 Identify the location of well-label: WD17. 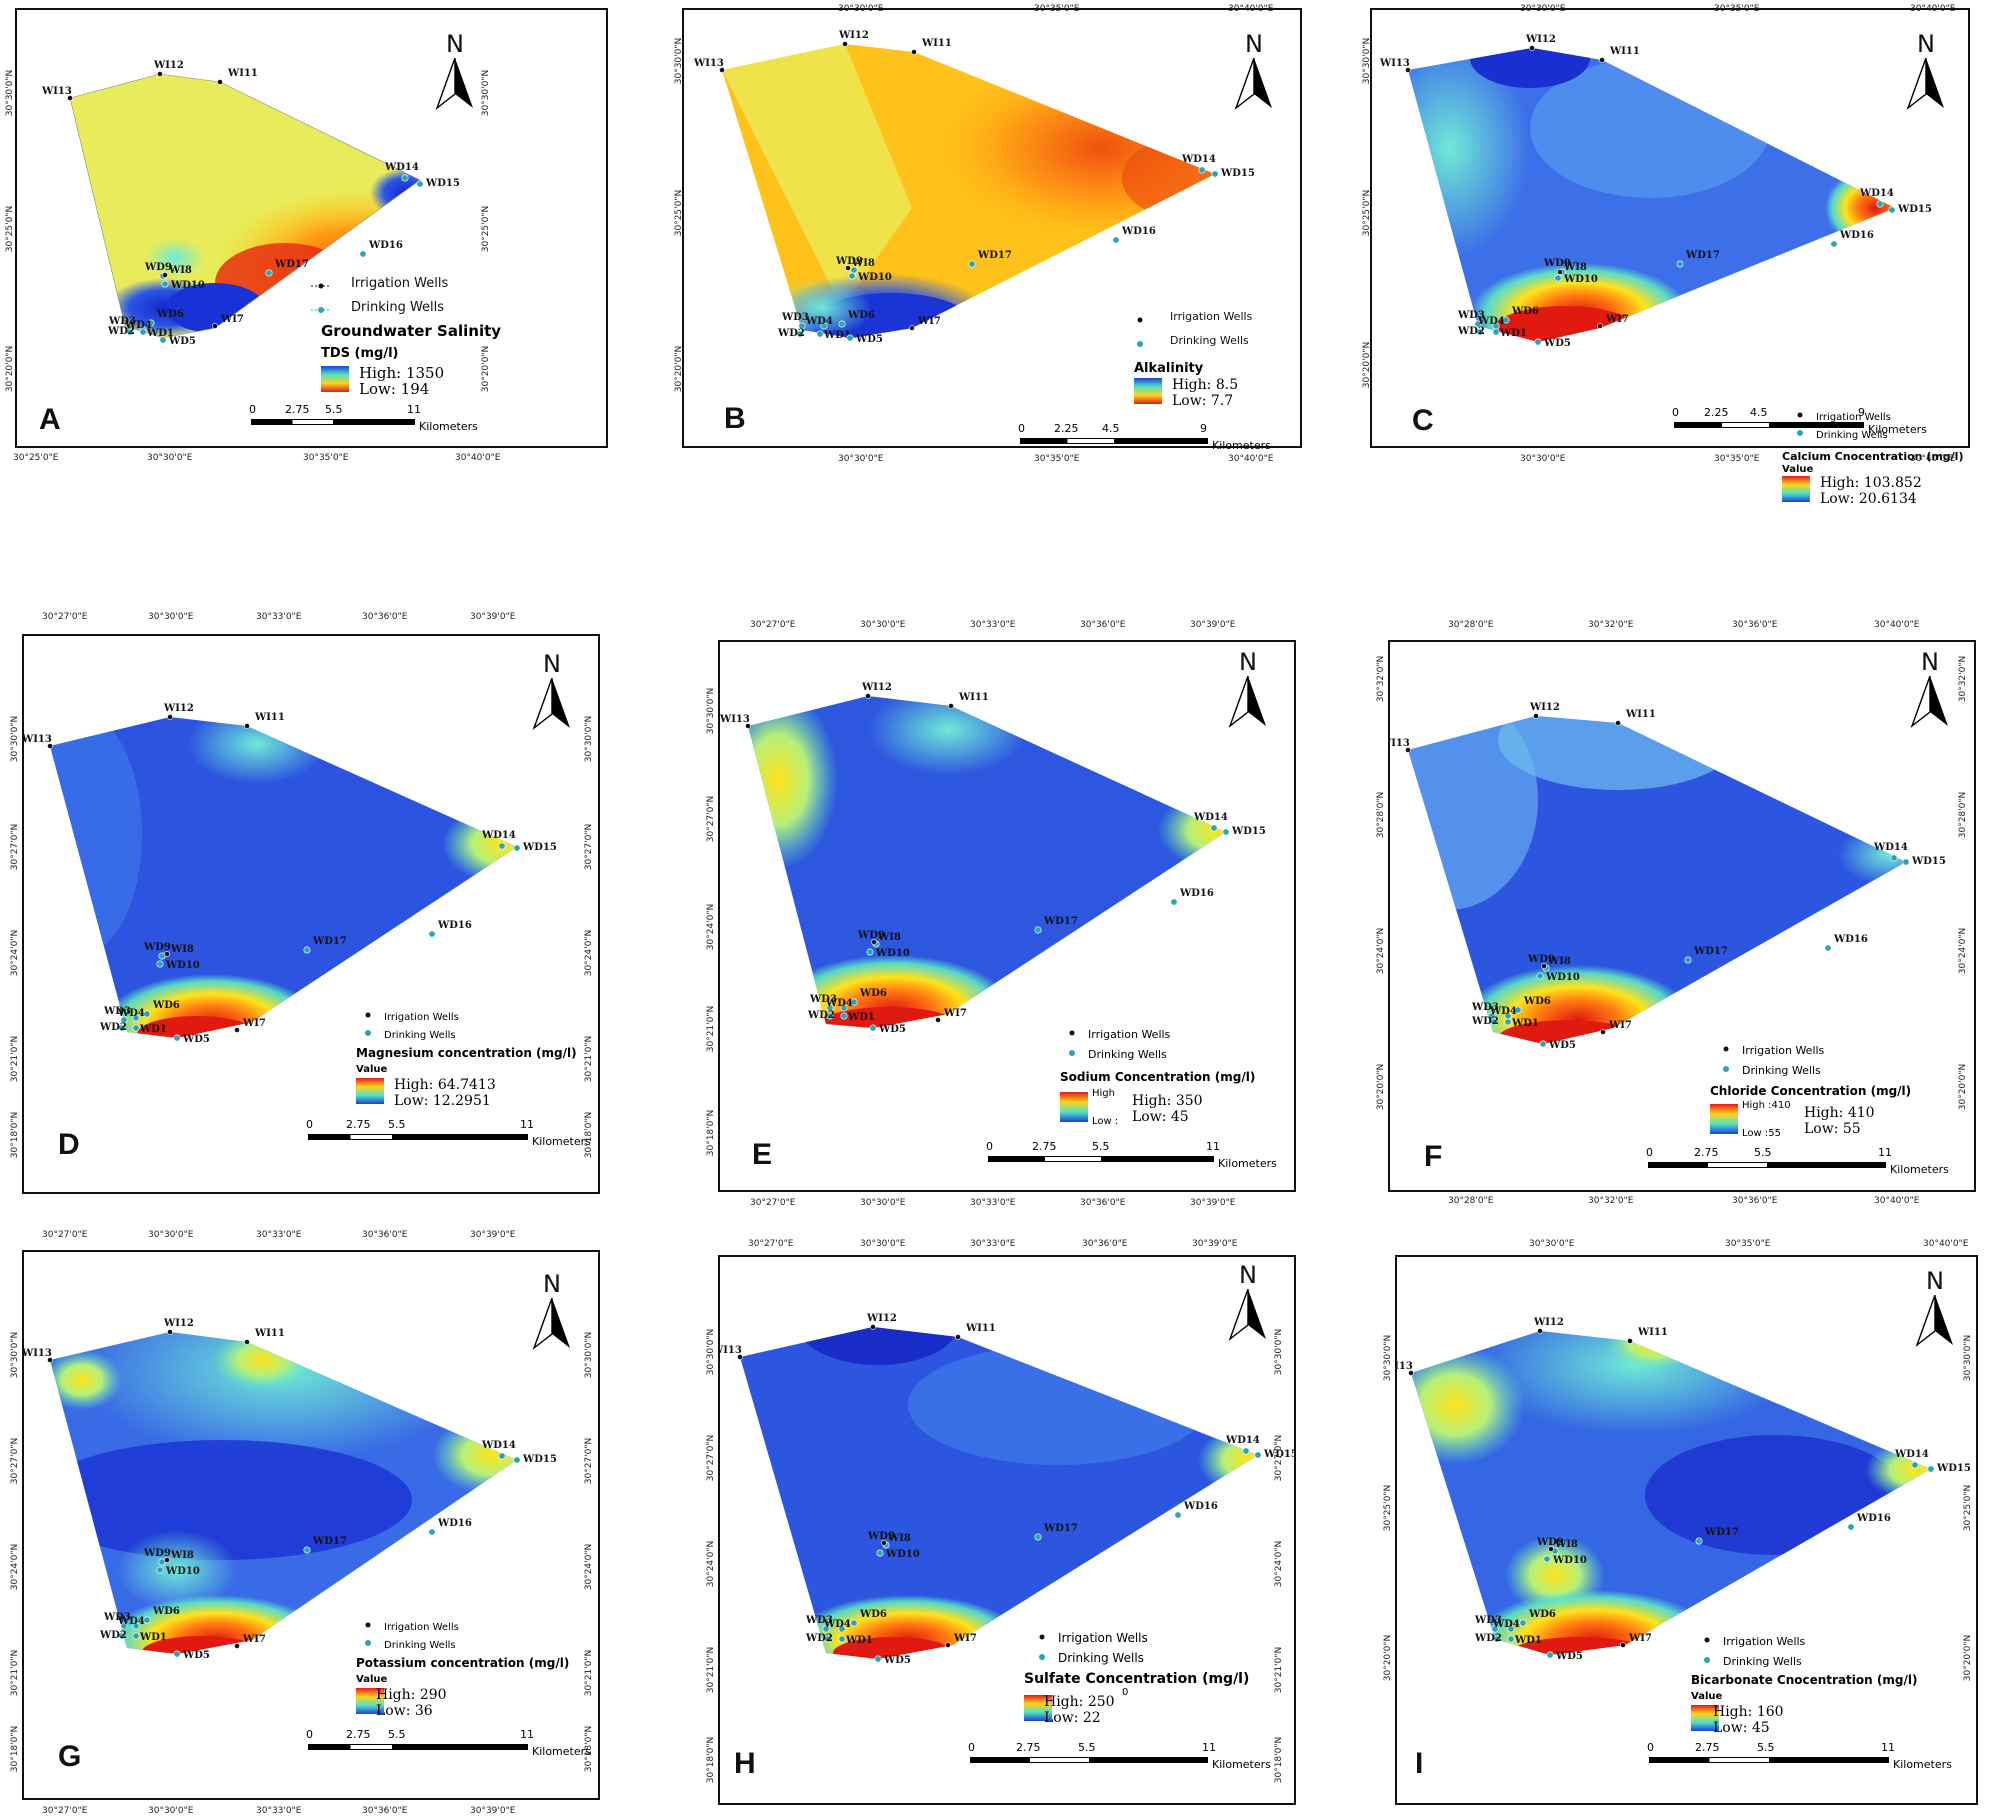
(1702, 255).